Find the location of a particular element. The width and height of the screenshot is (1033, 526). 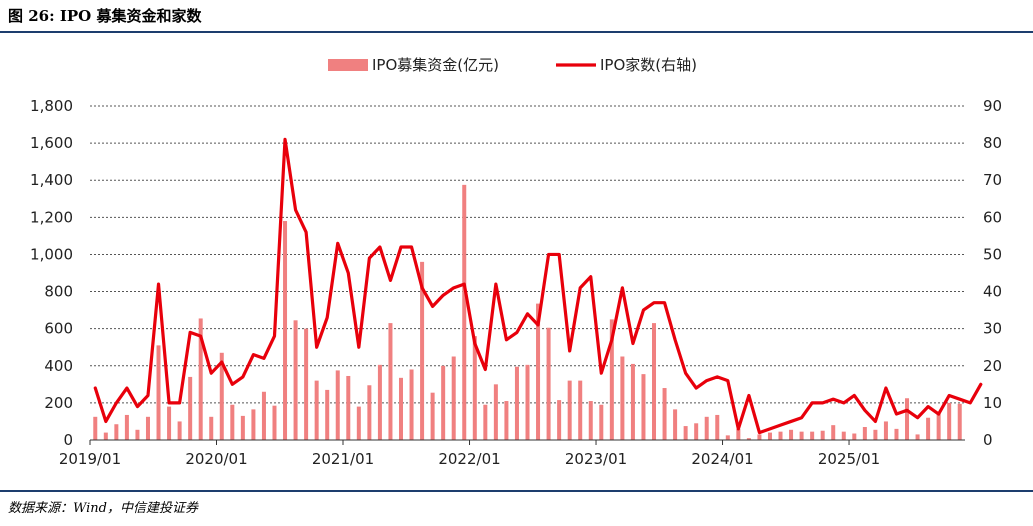

right-tick-label: 90 is located at coordinates (992, 106).